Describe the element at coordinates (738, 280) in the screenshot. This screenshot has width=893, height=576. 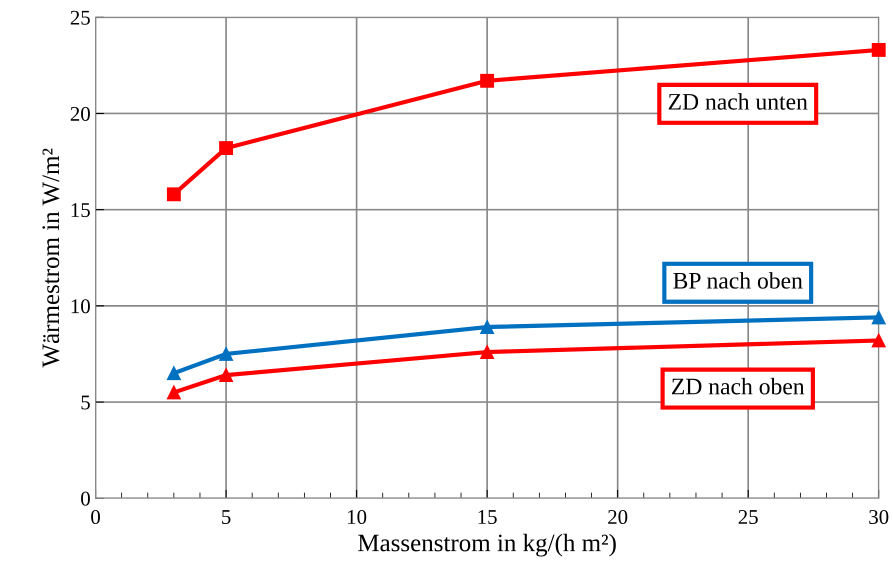
I see `series-label: BP nach oben` at that location.